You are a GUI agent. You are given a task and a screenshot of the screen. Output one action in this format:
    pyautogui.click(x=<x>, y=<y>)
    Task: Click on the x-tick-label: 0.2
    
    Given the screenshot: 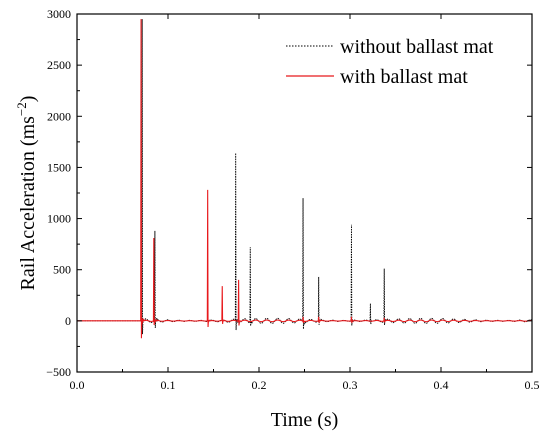 What is the action you would take?
    pyautogui.click(x=259, y=385)
    